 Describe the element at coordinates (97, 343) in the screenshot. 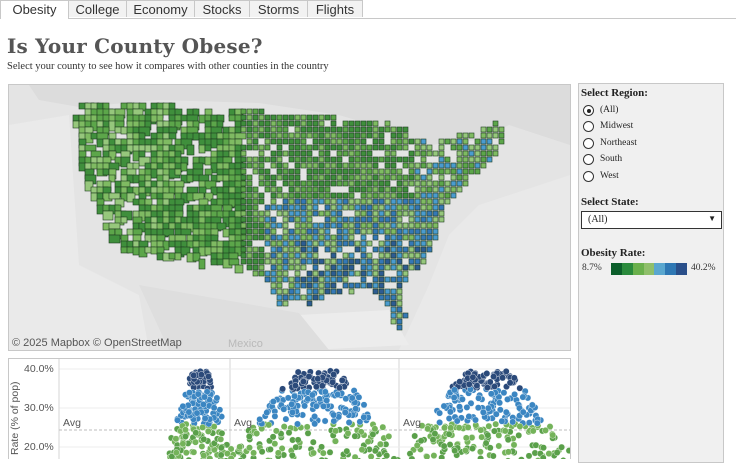

I see `map-attribution: © 2025 Mapbox © OpenStreetMap` at that location.